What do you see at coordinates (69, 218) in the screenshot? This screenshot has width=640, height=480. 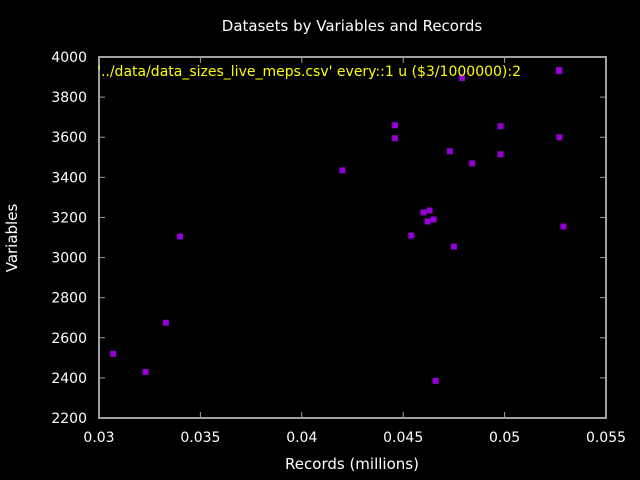 I see `y-tick-label: 3200` at bounding box center [69, 218].